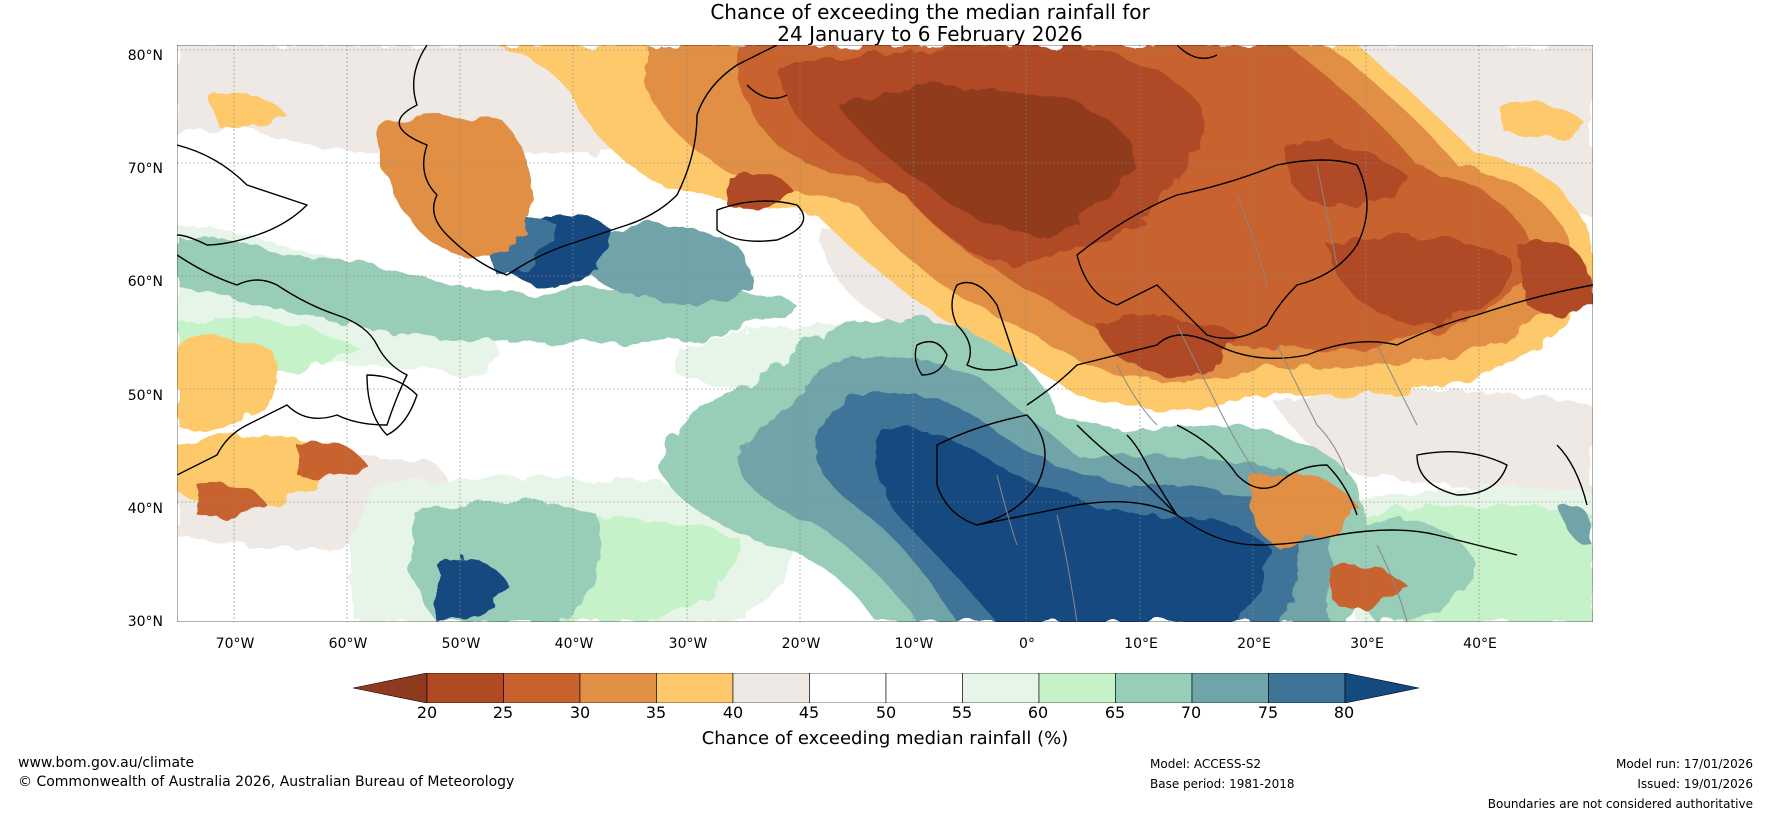  I want to click on legend-tick: 80, so click(1344, 712).